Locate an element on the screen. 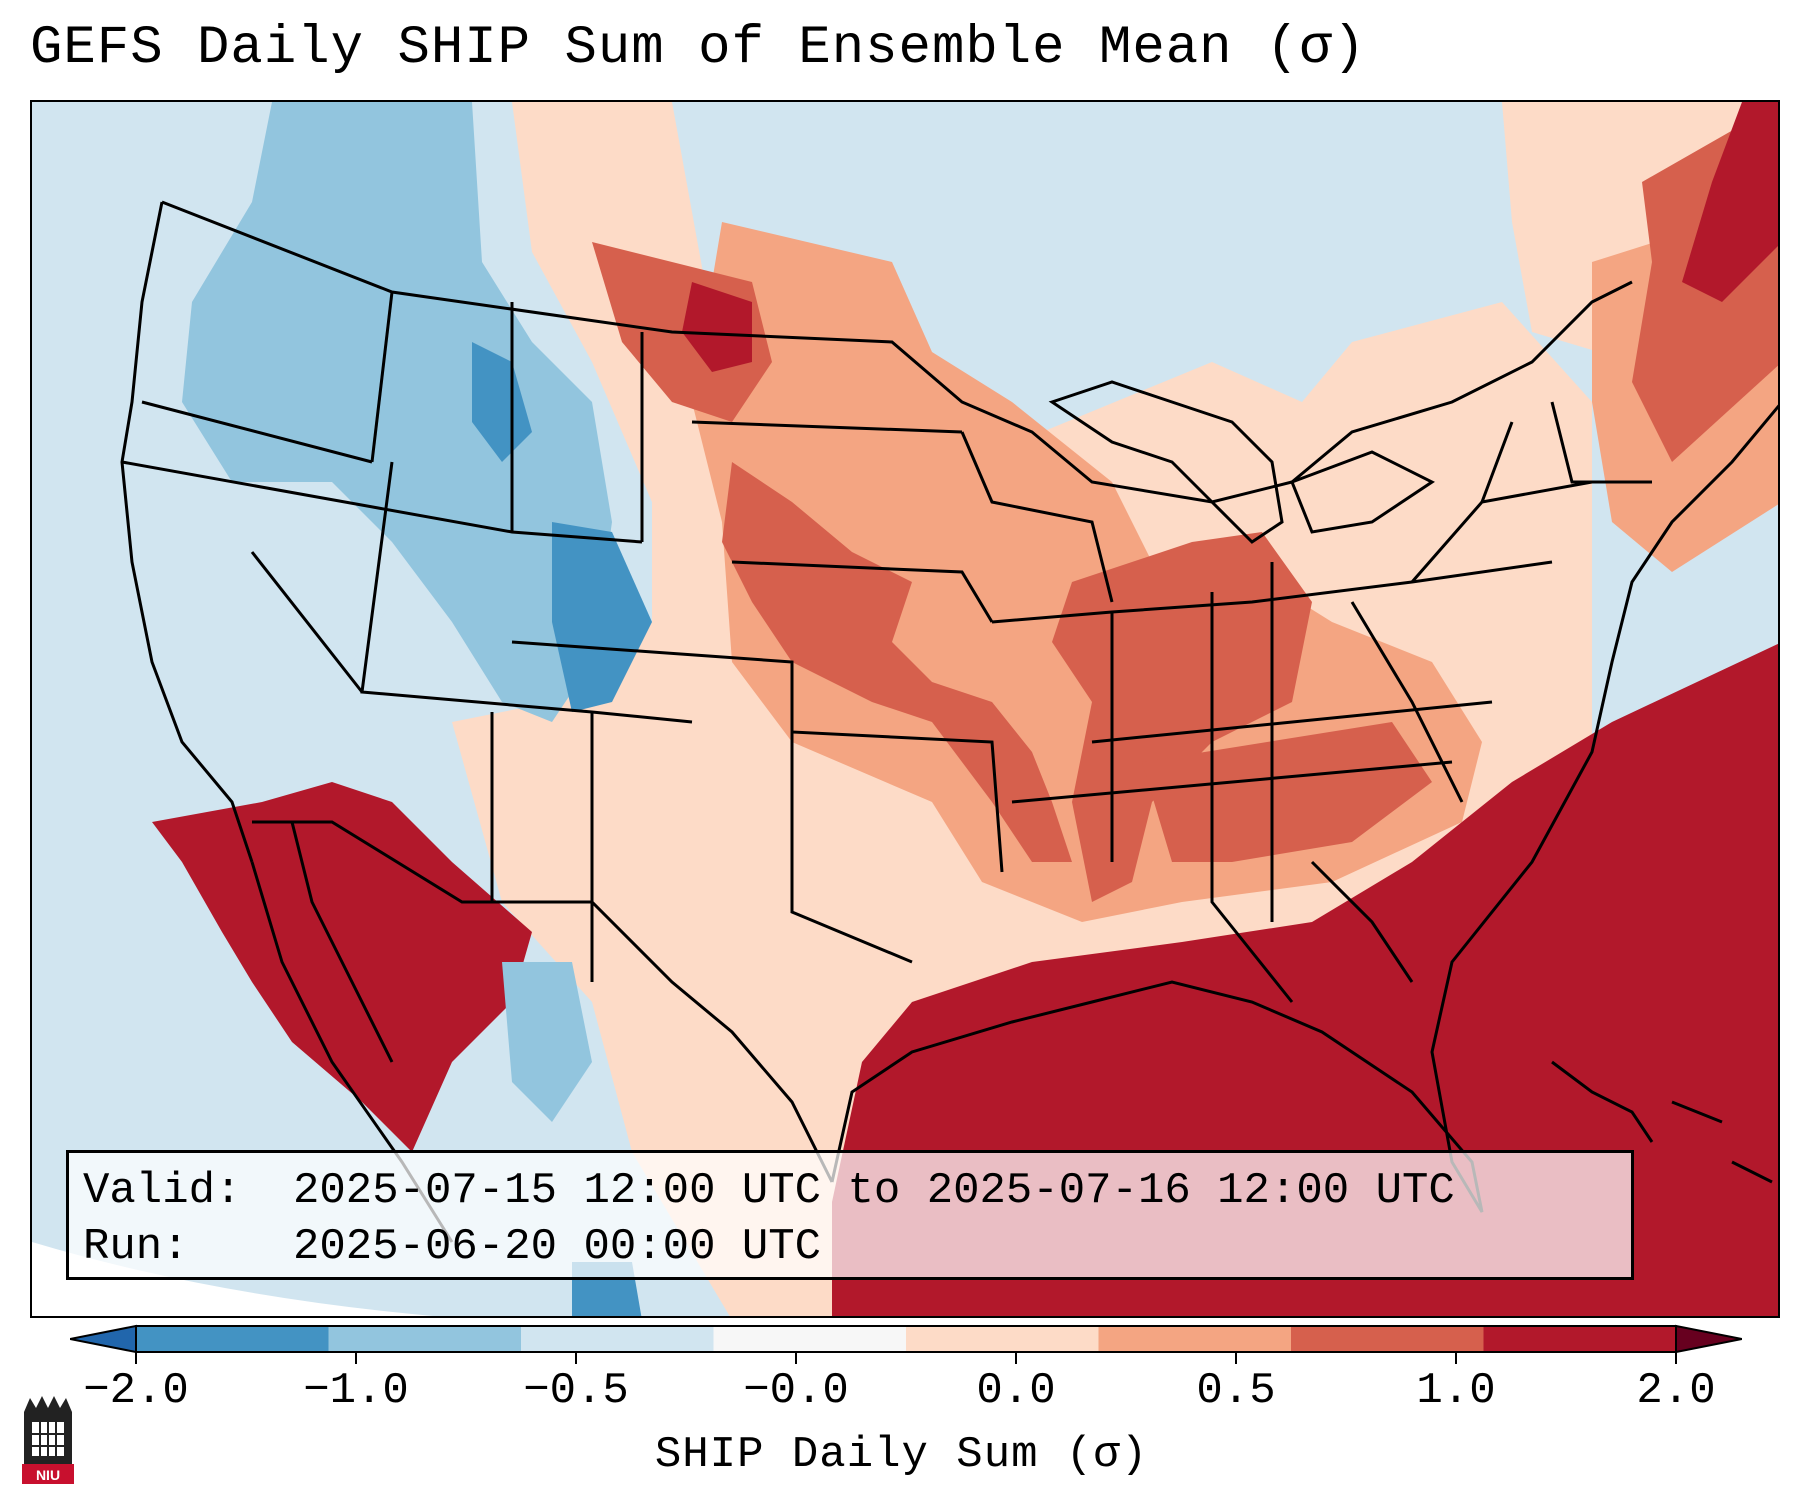  colorbar-tick-label: −2.0 is located at coordinates (136, 1391).